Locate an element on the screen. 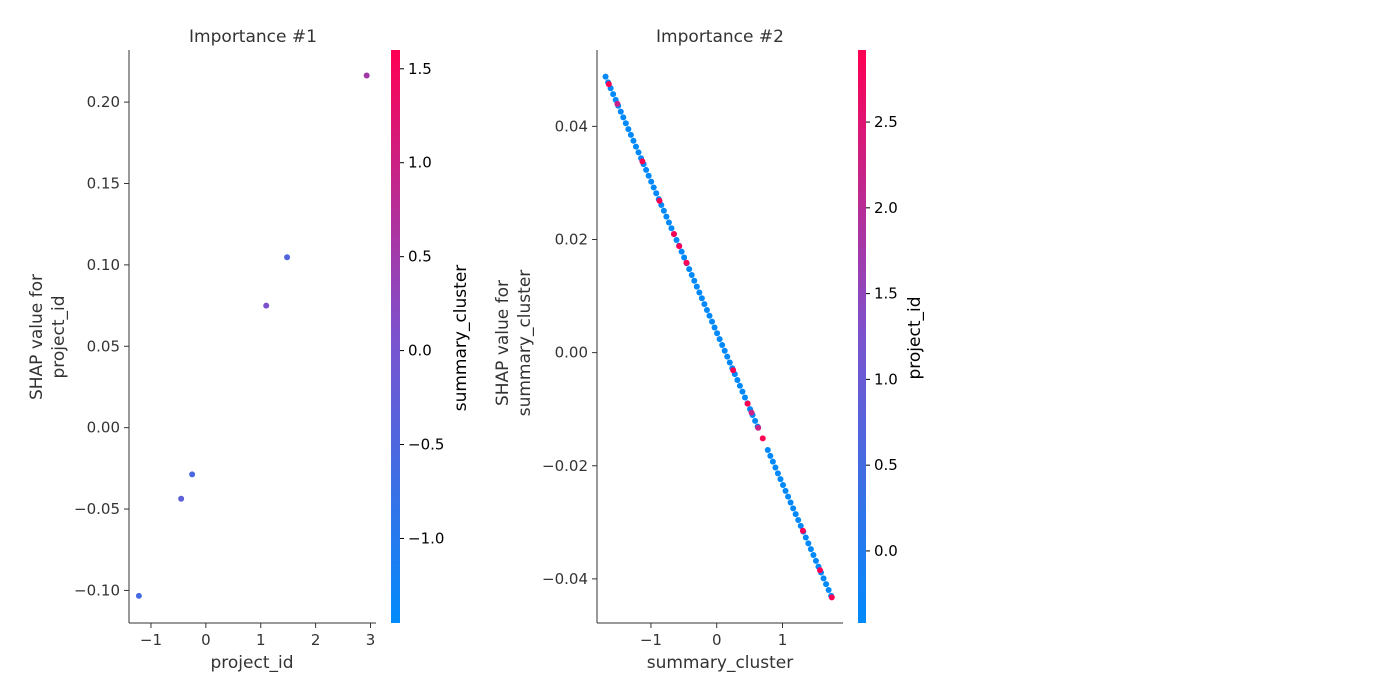 Image resolution: width=1400 pixels, height=700 pixels. panel-2-colorbar-label: project_id is located at coordinates (915, 337).